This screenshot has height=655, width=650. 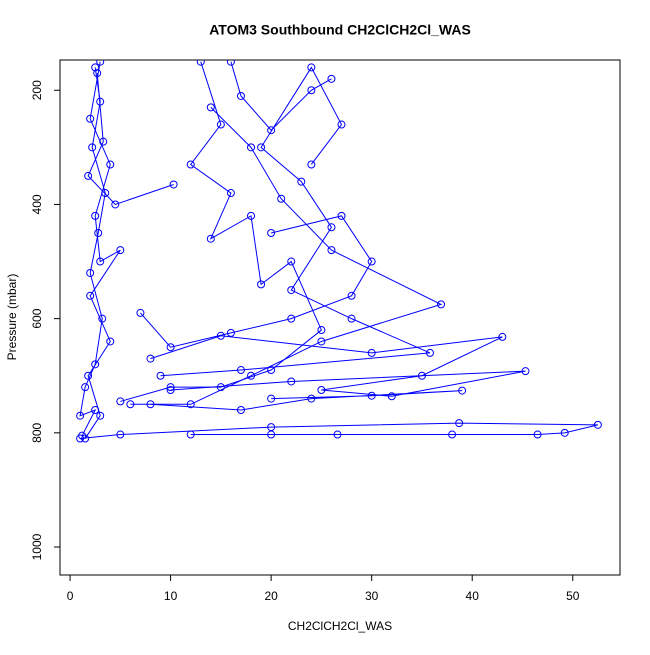 I want to click on x-tick-label: 20, so click(x=271, y=596).